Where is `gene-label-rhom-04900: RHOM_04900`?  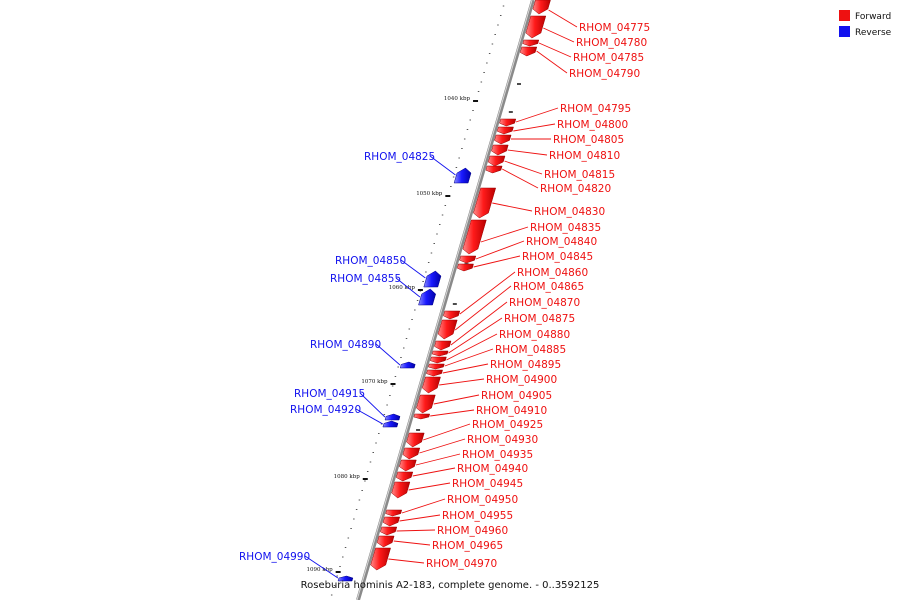 gene-label-rhom-04900: RHOM_04900 is located at coordinates (521, 380).